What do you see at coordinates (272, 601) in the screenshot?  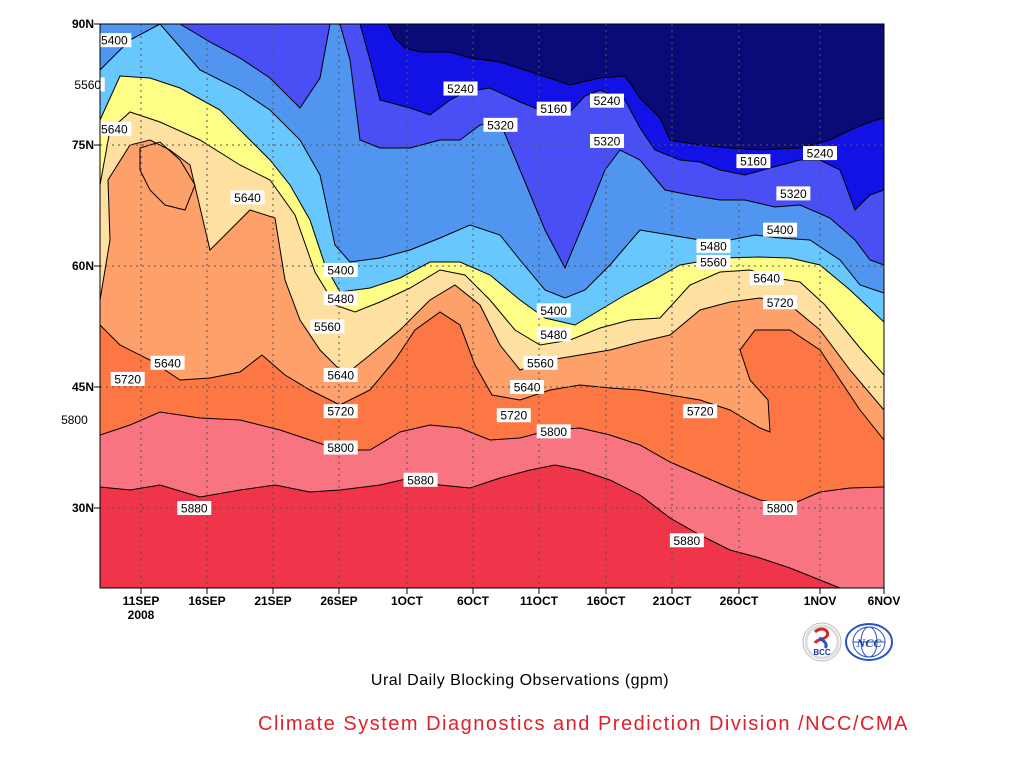 I see `x-tick-label: 21SEP` at bounding box center [272, 601].